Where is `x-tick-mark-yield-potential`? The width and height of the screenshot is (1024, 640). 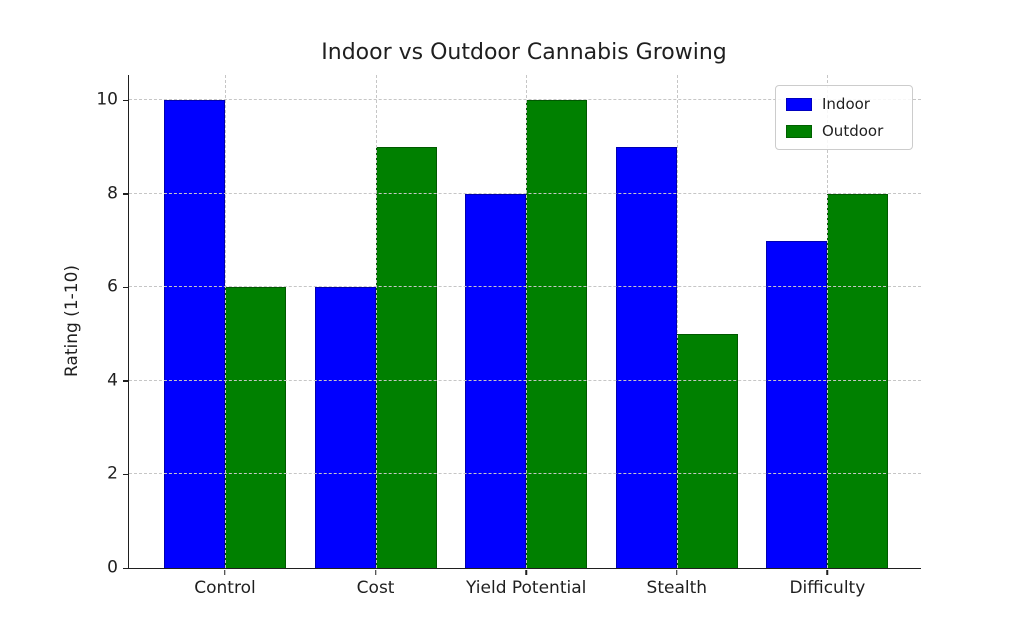 x-tick-mark-yield-potential is located at coordinates (526, 572).